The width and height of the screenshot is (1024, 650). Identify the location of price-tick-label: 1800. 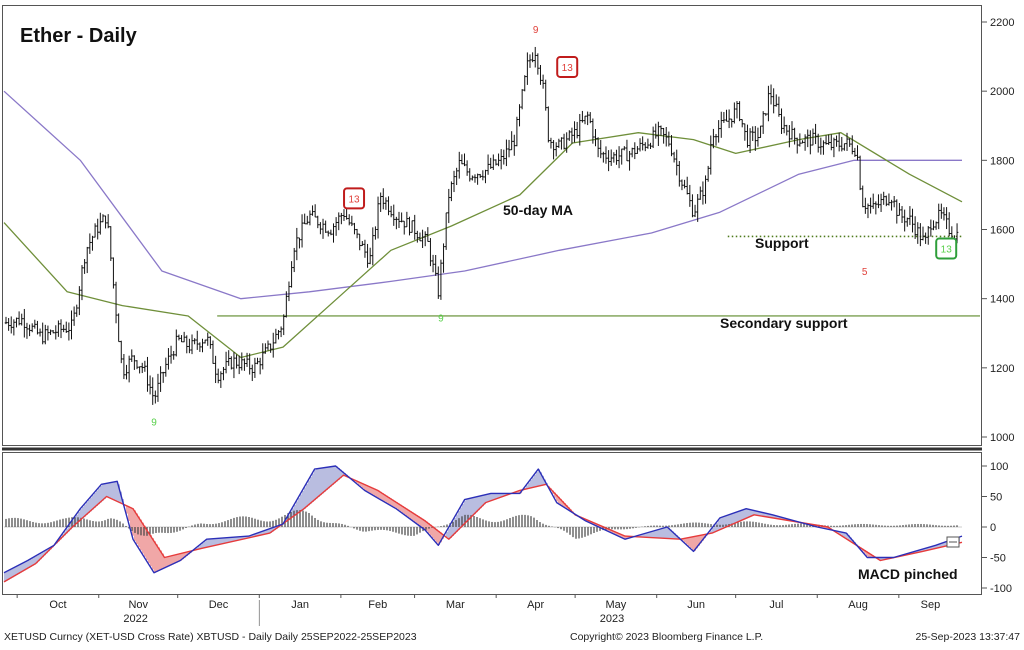
(1002, 161).